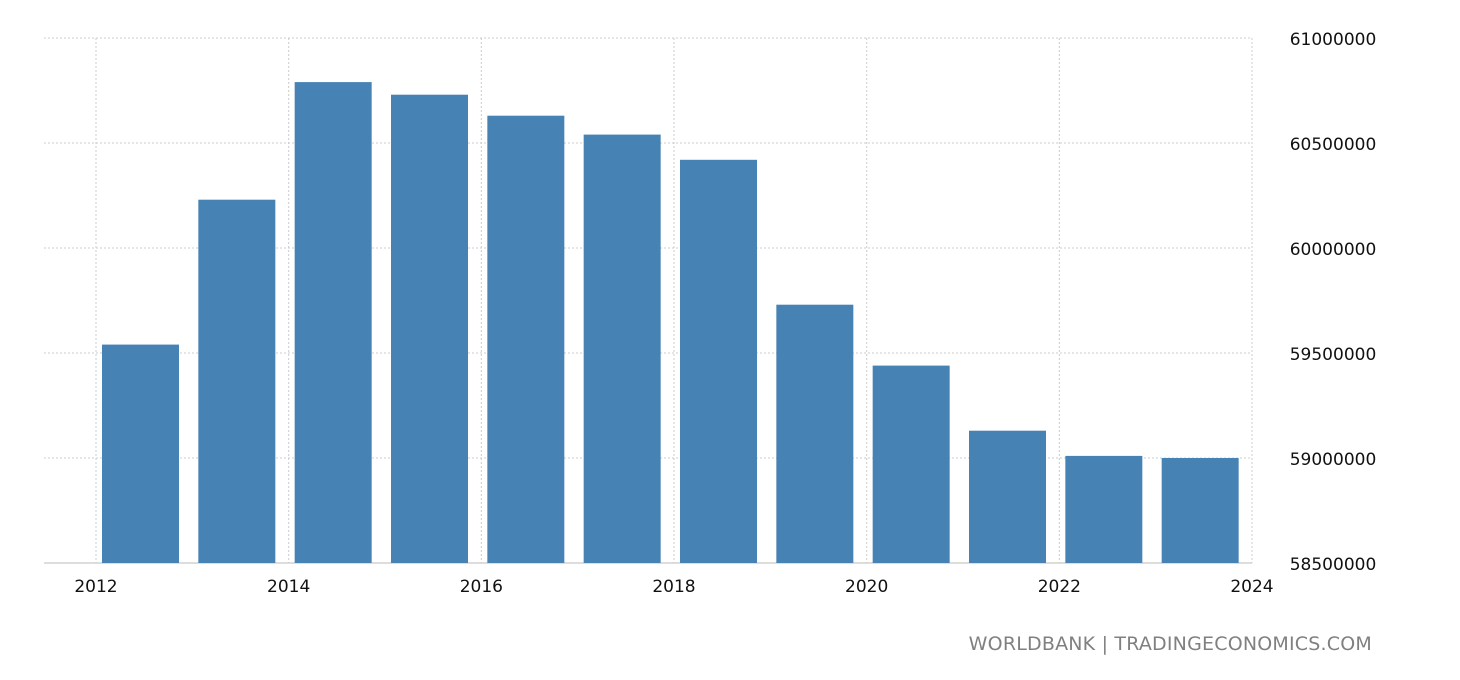  What do you see at coordinates (288, 587) in the screenshot?
I see `x-tick-label: 2014` at bounding box center [288, 587].